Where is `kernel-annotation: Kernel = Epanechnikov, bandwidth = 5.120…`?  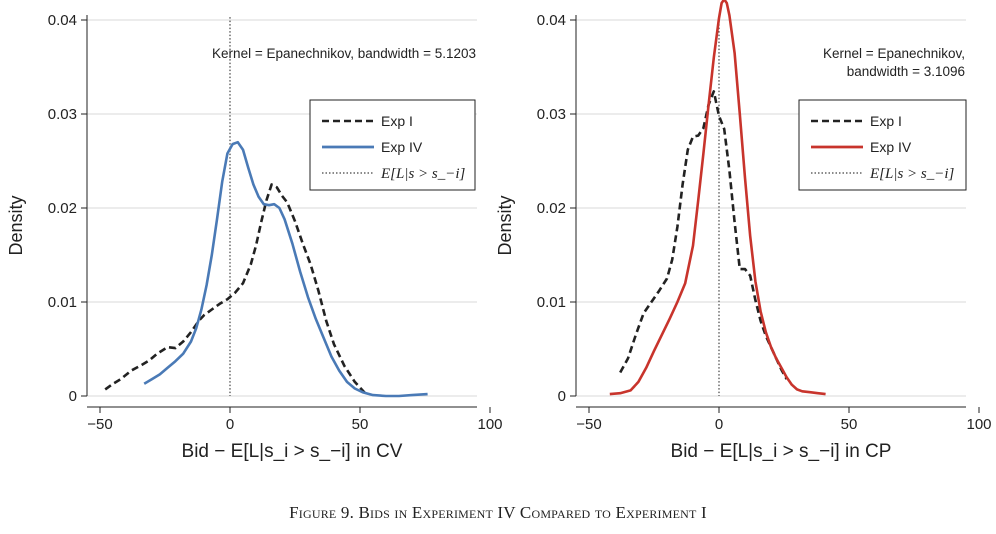
kernel-annotation: Kernel = Epanechnikov, bandwidth = 5.120… is located at coordinates (344, 53).